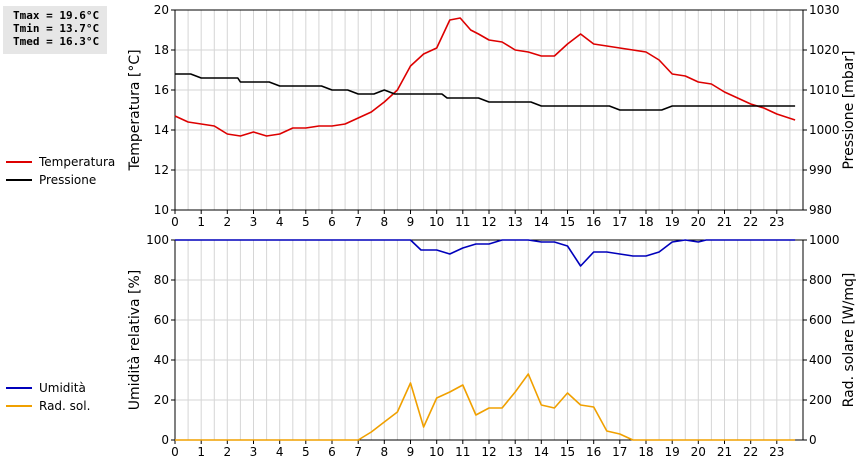  What do you see at coordinates (62, 388) in the screenshot?
I see `legend-label-umidita: Umidità` at bounding box center [62, 388].